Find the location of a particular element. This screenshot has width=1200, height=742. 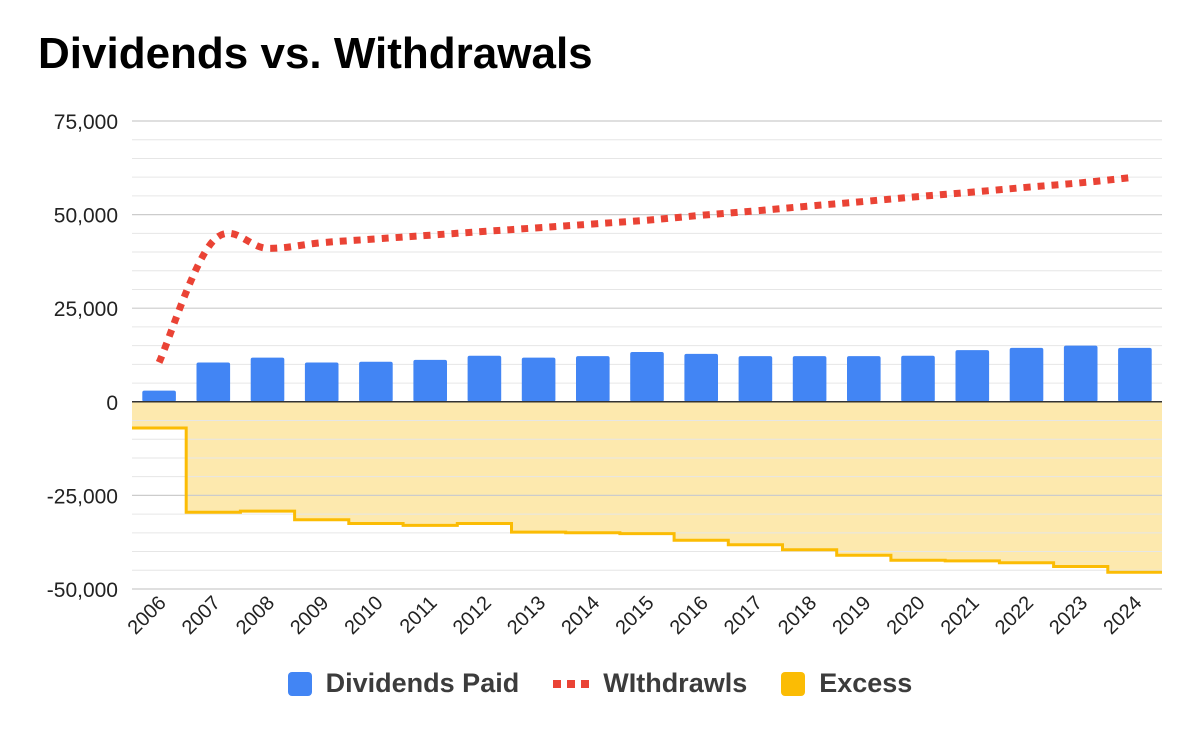

bar-dividends-2007 is located at coordinates (213, 382).